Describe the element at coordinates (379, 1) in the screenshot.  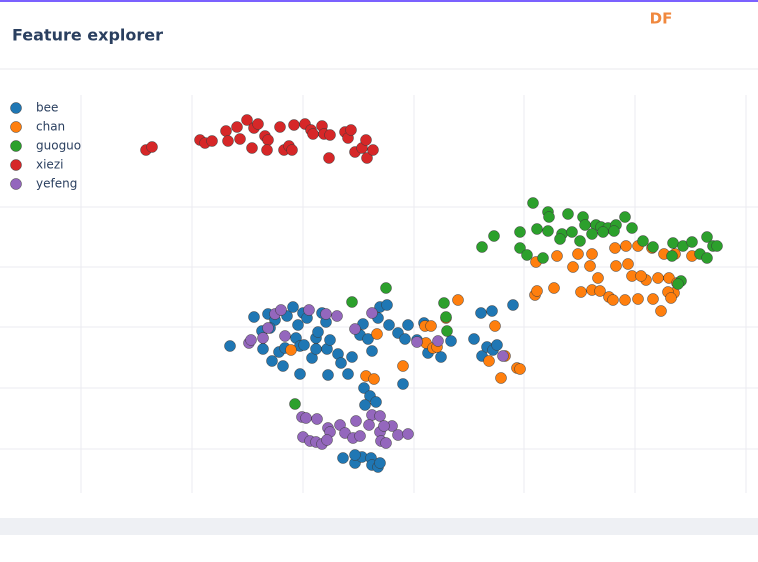
I see `top-bar` at that location.